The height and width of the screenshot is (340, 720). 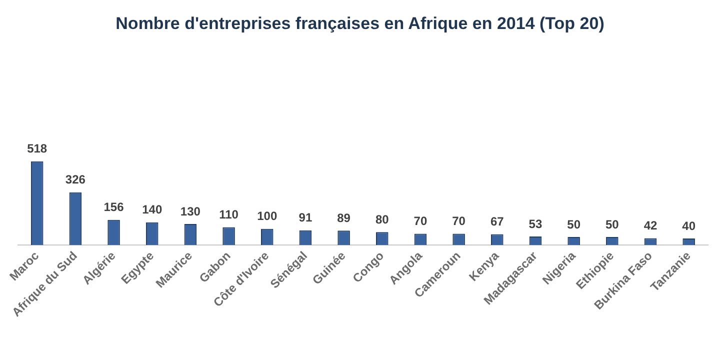 I want to click on data-label: 40, so click(x=689, y=225).